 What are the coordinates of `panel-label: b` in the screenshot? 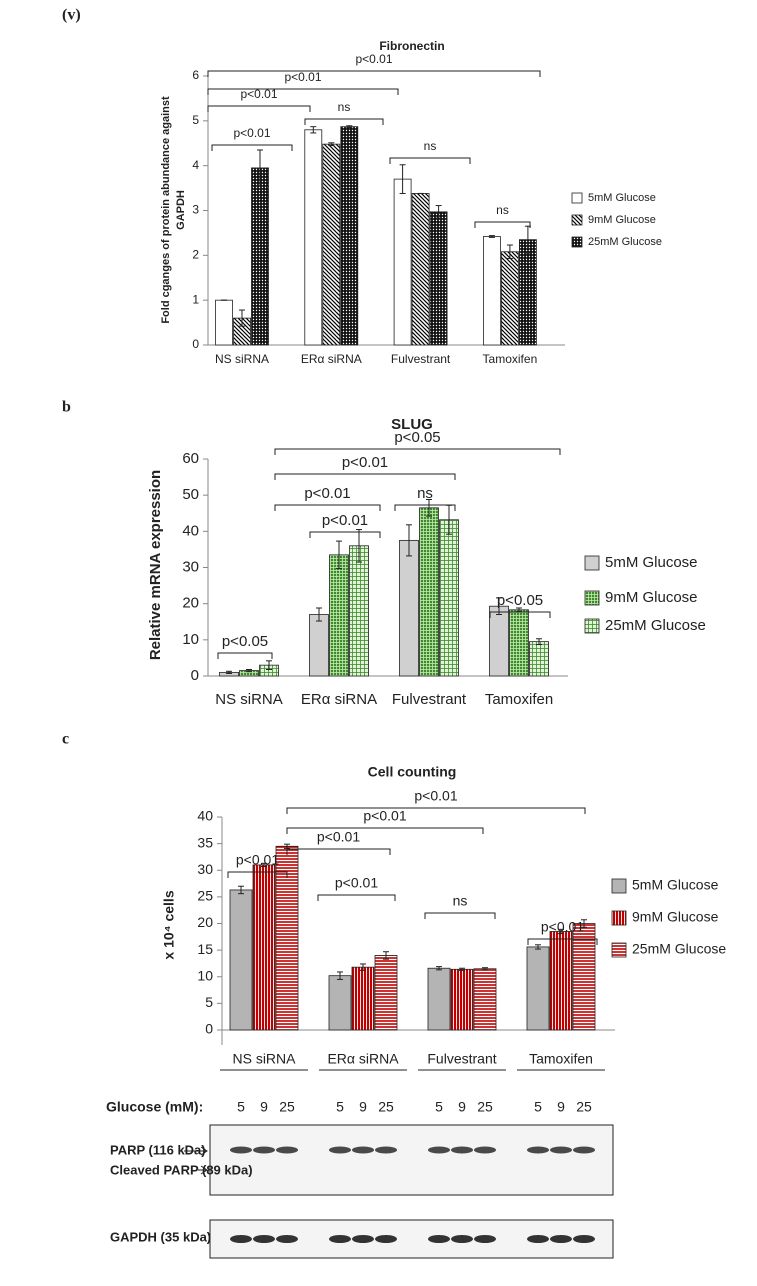 It's located at (66, 407).